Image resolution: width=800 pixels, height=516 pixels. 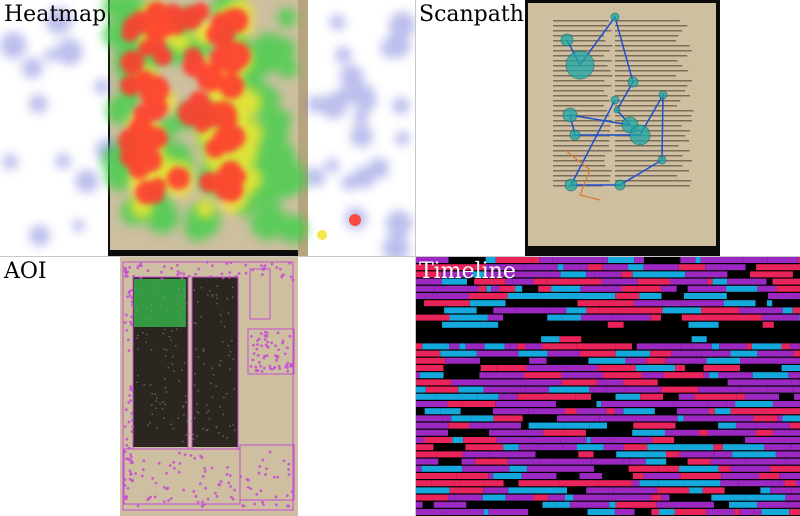 What do you see at coordinates (271, 351) in the screenshot?
I see `aoi-box` at bounding box center [271, 351].